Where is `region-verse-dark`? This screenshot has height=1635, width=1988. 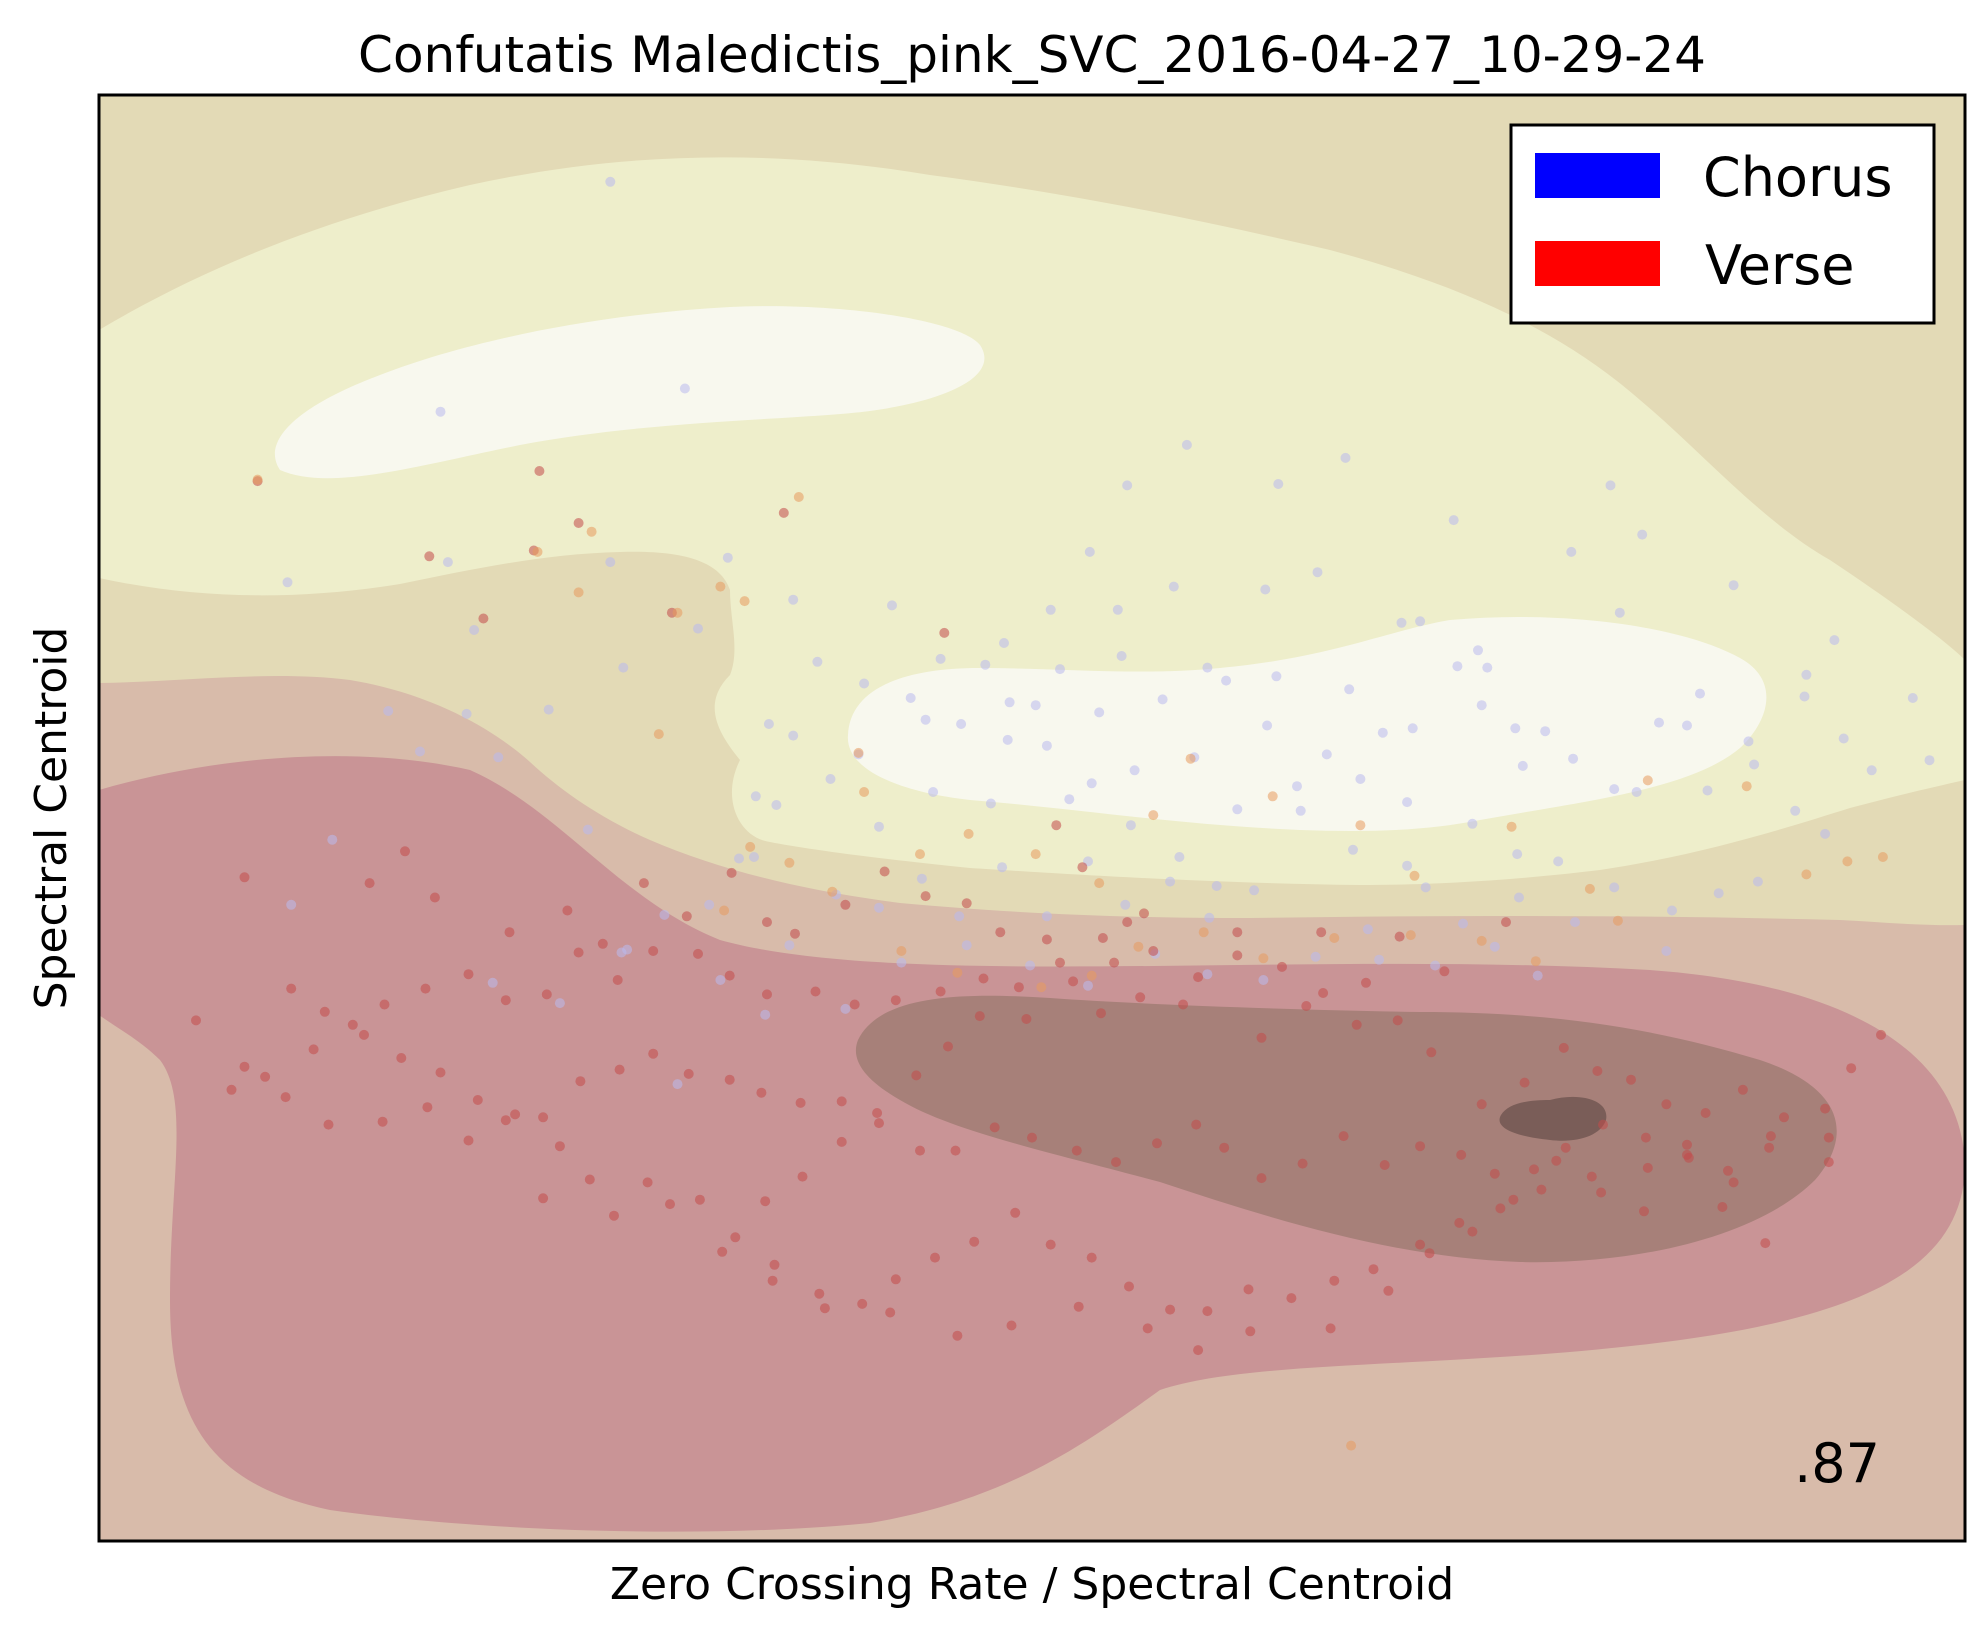 region-verse-dark is located at coordinates (1346, 1129).